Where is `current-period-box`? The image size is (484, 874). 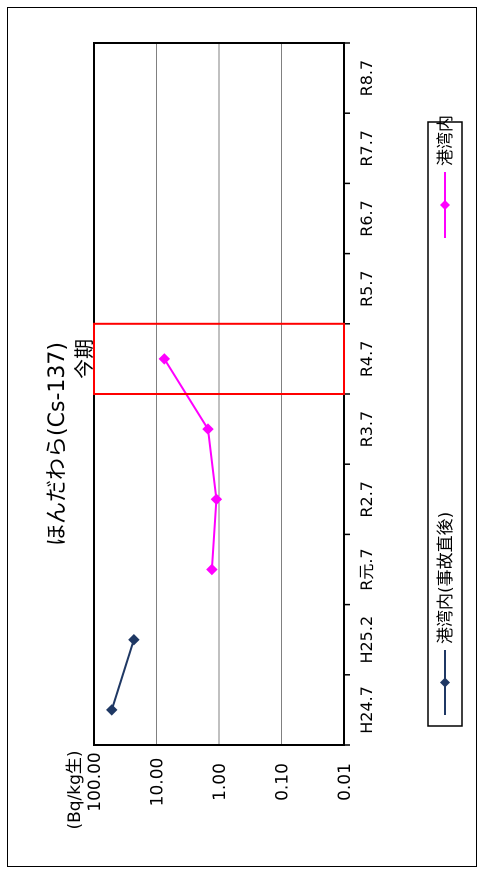 current-period-box is located at coordinates (219, 358).